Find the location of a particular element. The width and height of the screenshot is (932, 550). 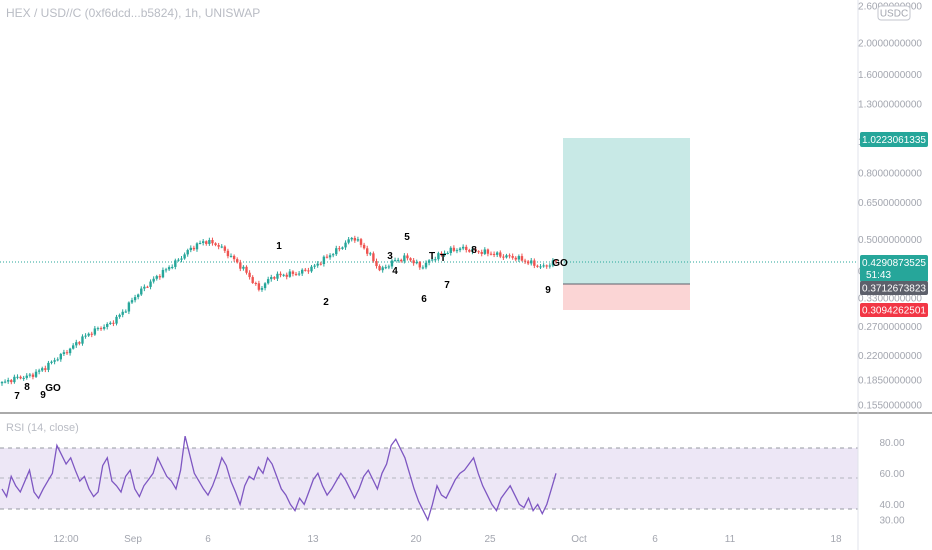

wave-label: 9 is located at coordinates (43, 395).